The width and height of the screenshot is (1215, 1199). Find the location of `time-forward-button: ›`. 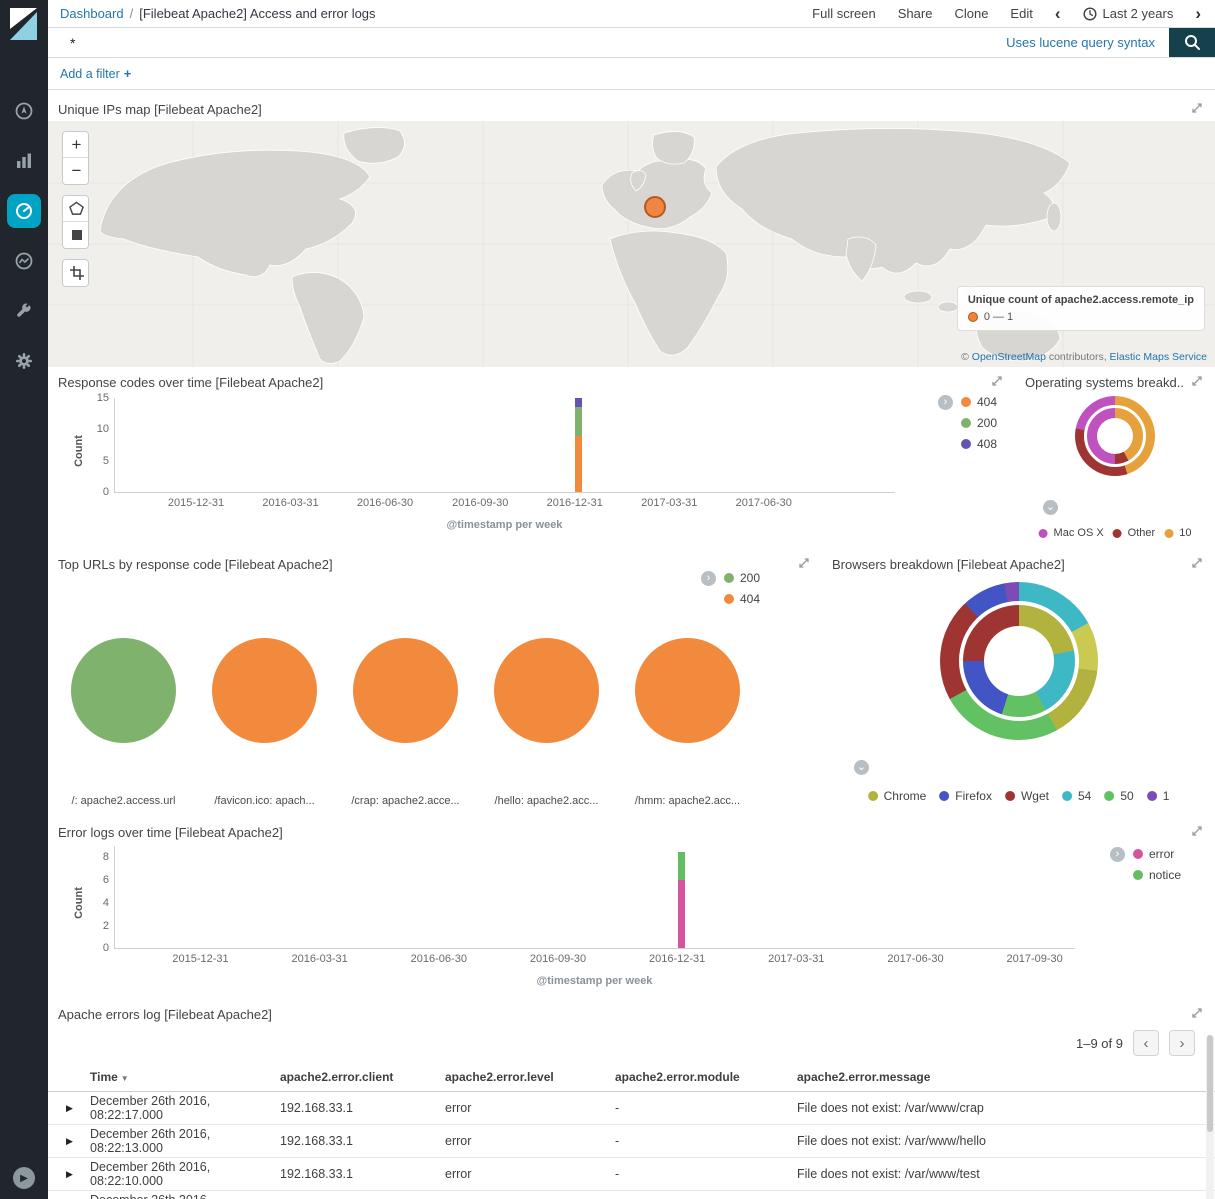

time-forward-button: › is located at coordinates (1198, 13).